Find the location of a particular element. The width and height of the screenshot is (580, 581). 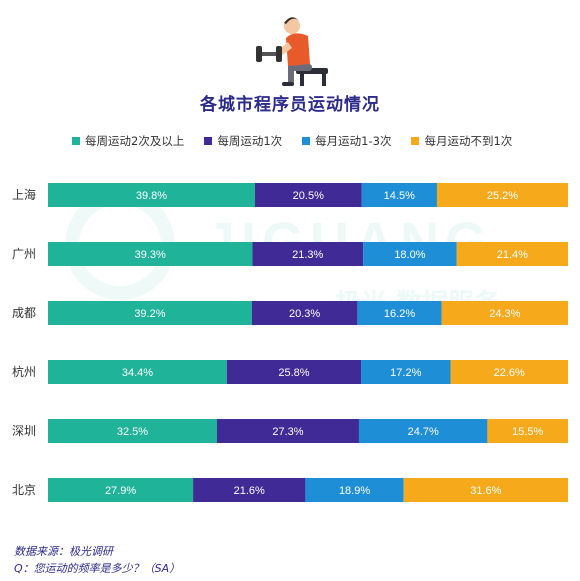

legend-label: 每周运动1次 is located at coordinates (250, 141).